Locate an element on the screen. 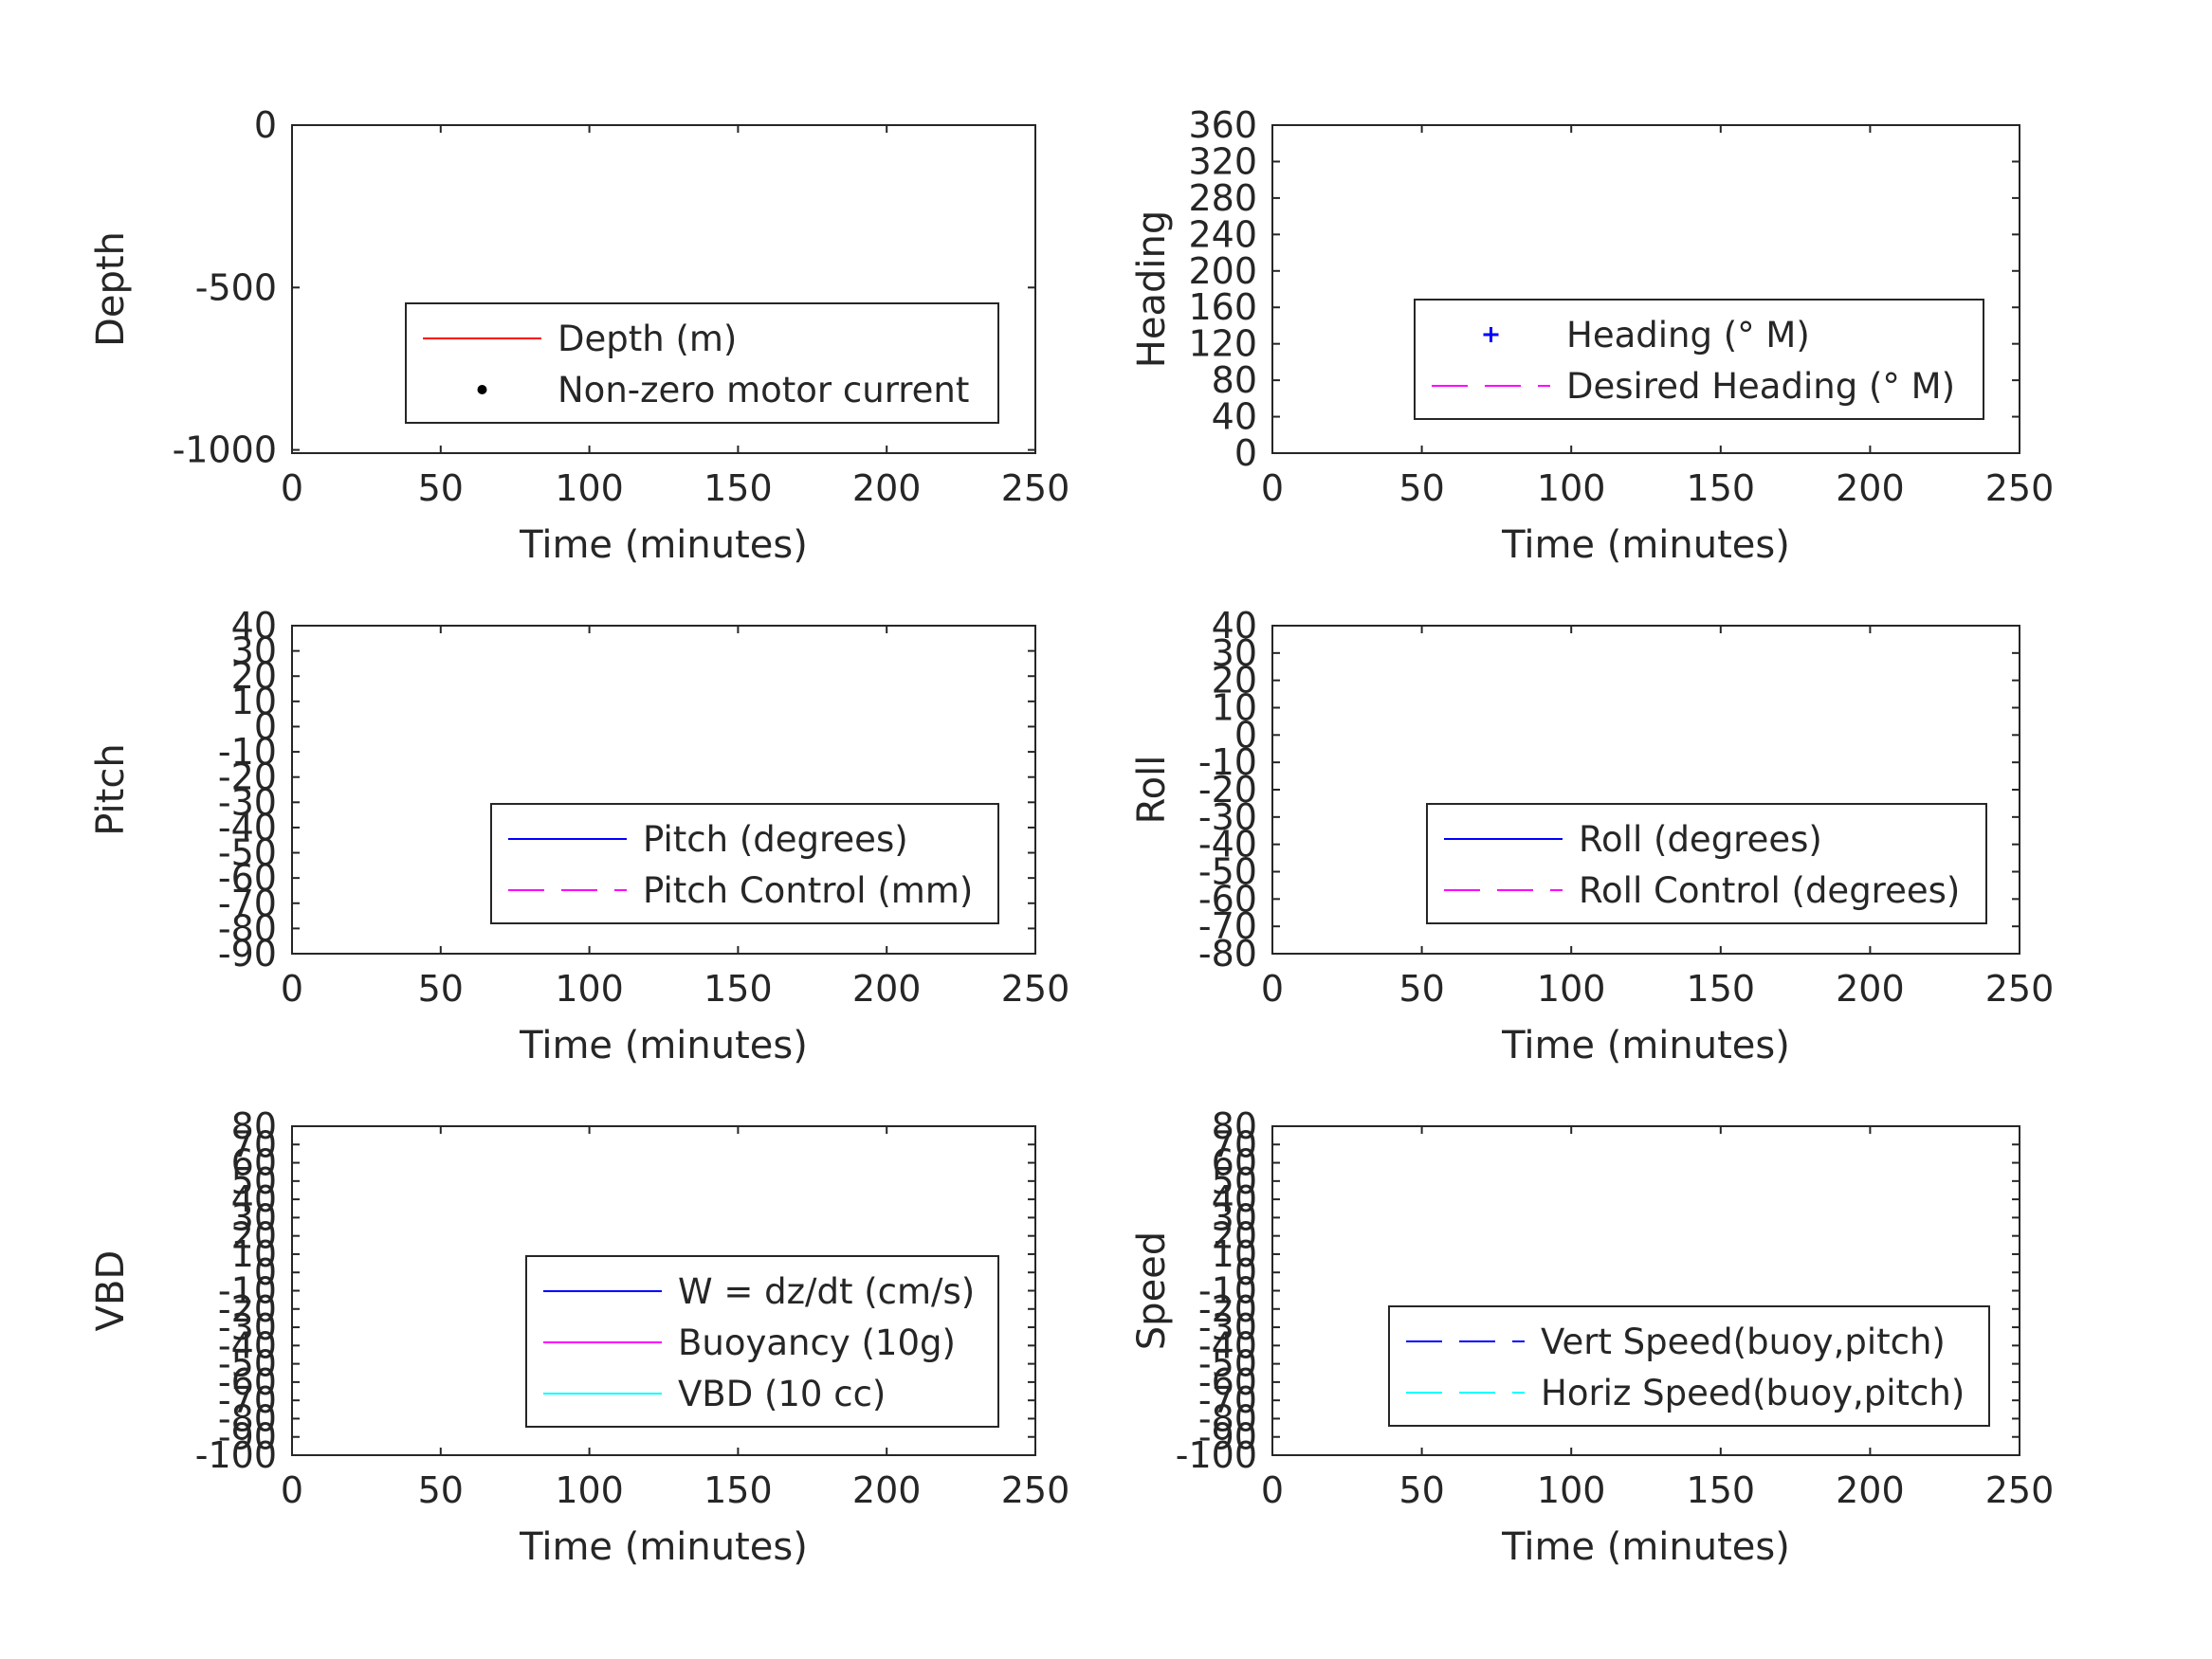  y-tick-label: 10 is located at coordinates (254, 1254).